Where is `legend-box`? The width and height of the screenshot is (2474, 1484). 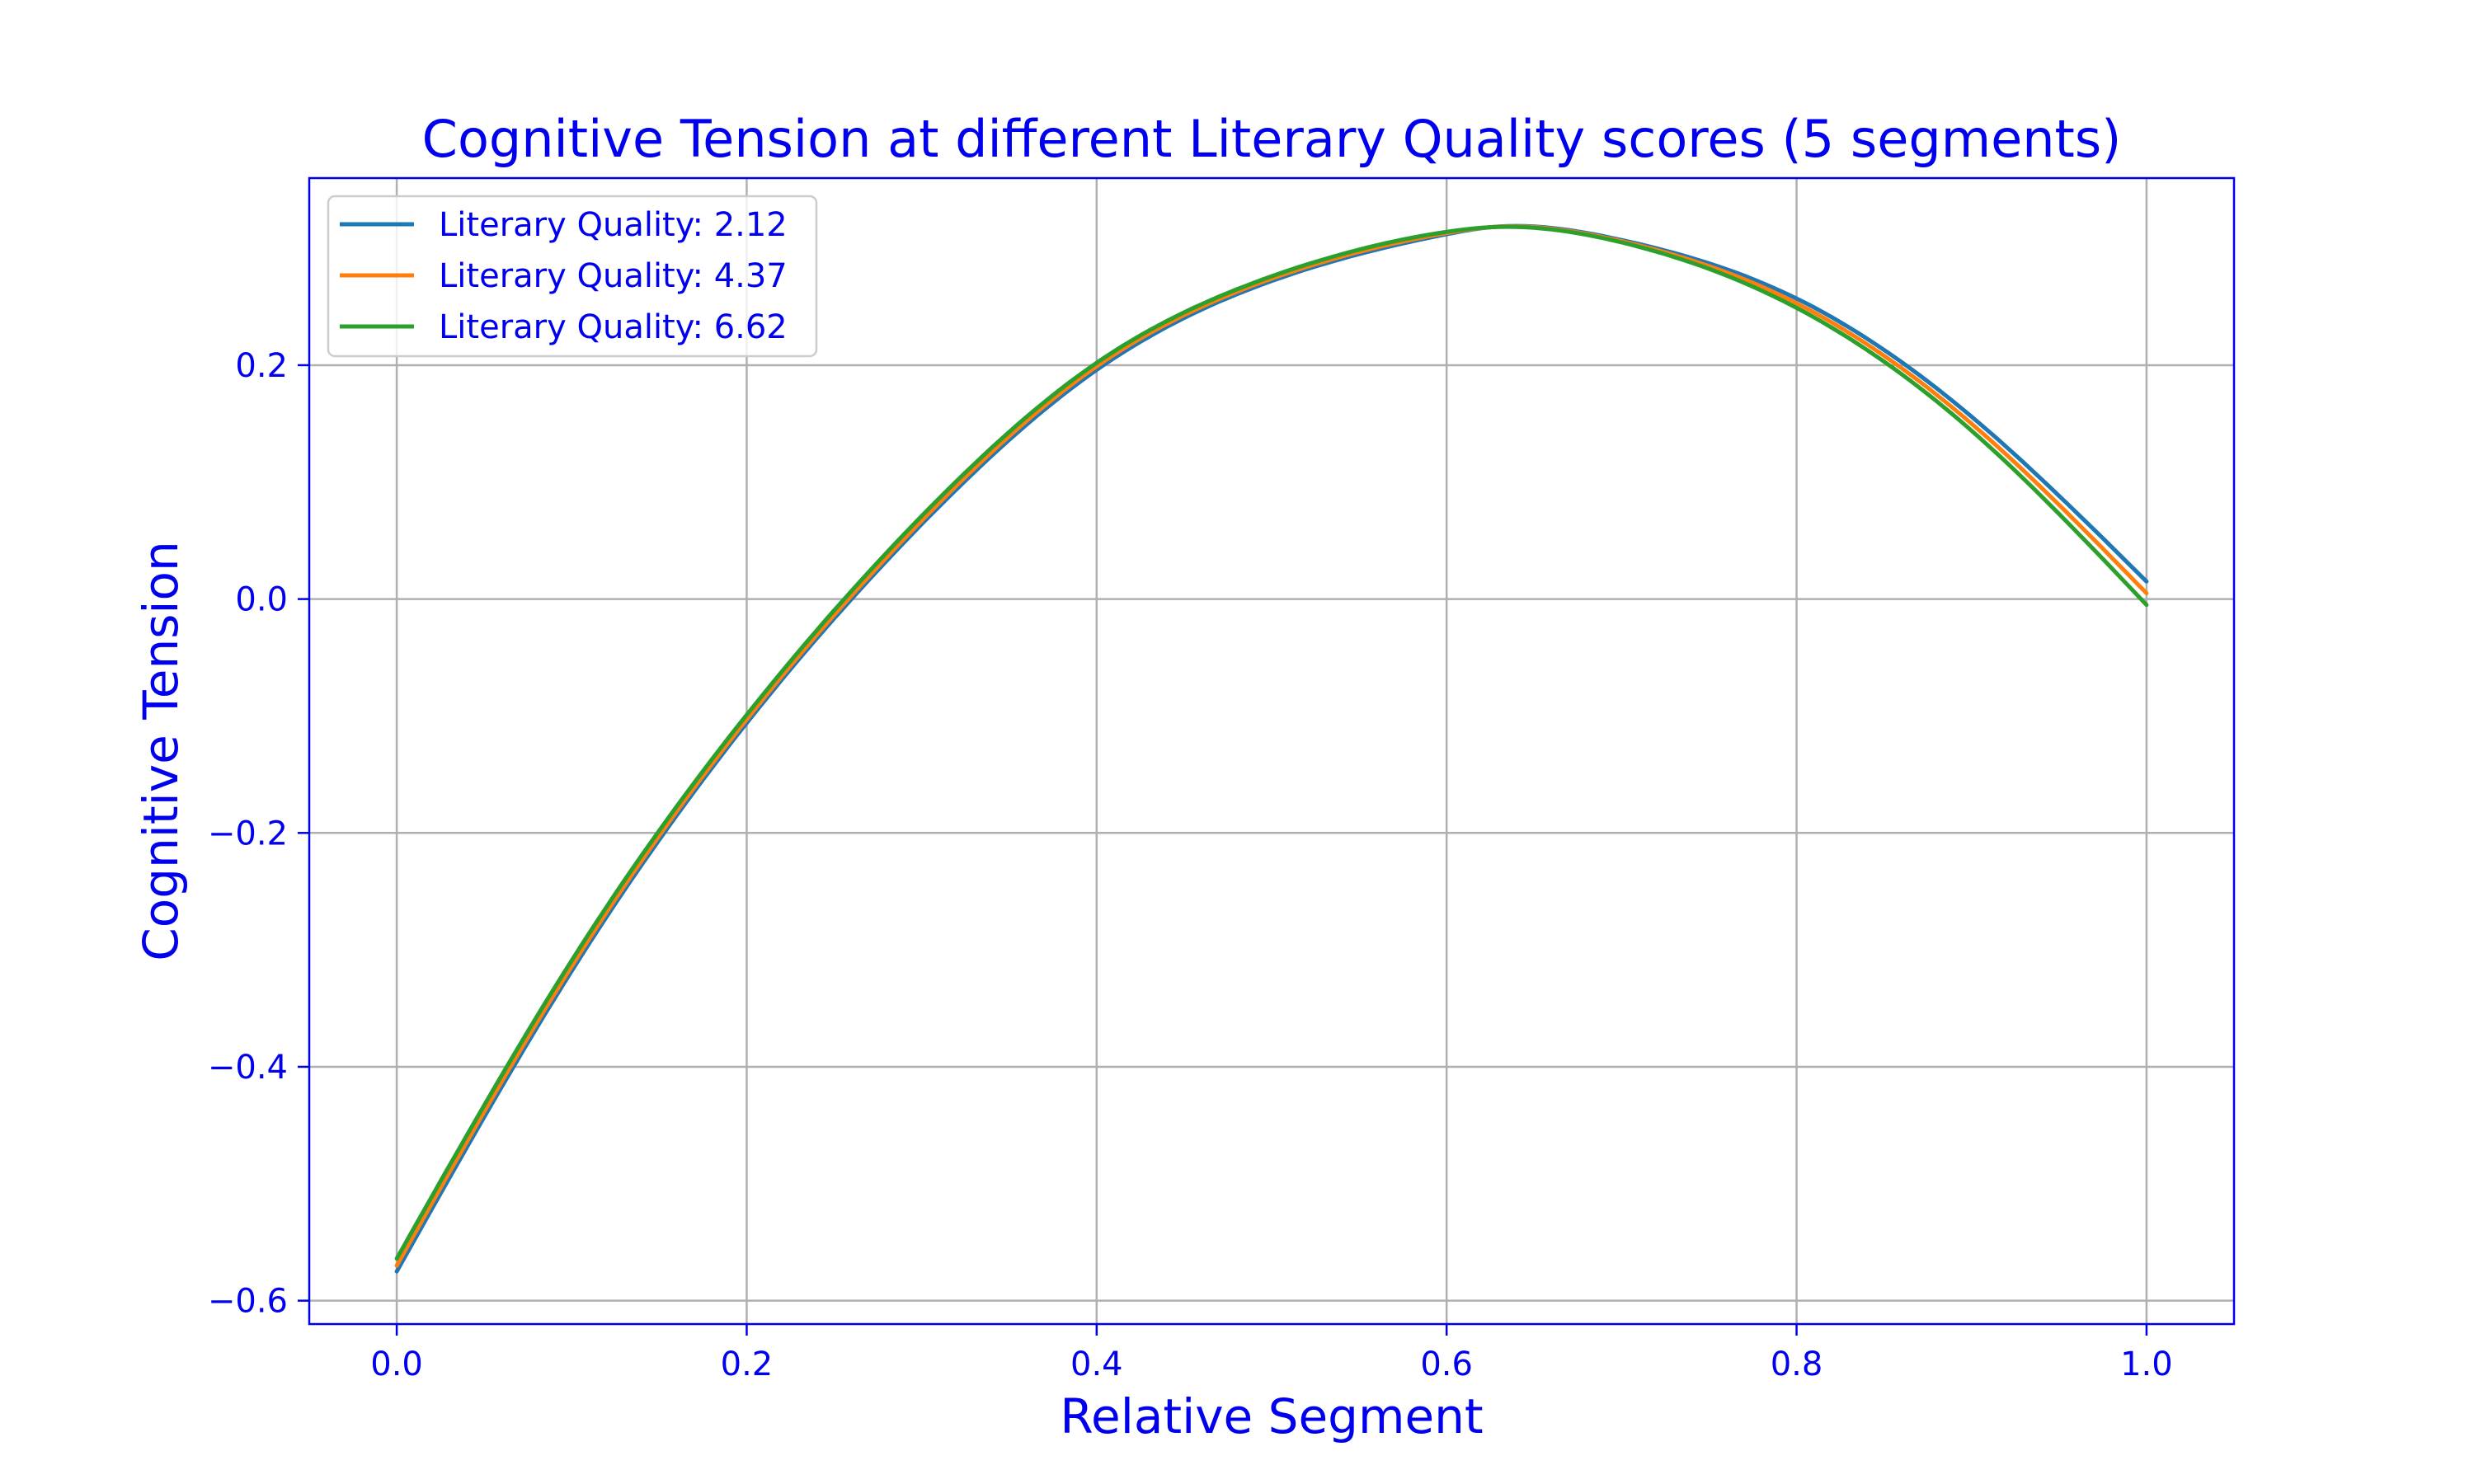 legend-box is located at coordinates (572, 276).